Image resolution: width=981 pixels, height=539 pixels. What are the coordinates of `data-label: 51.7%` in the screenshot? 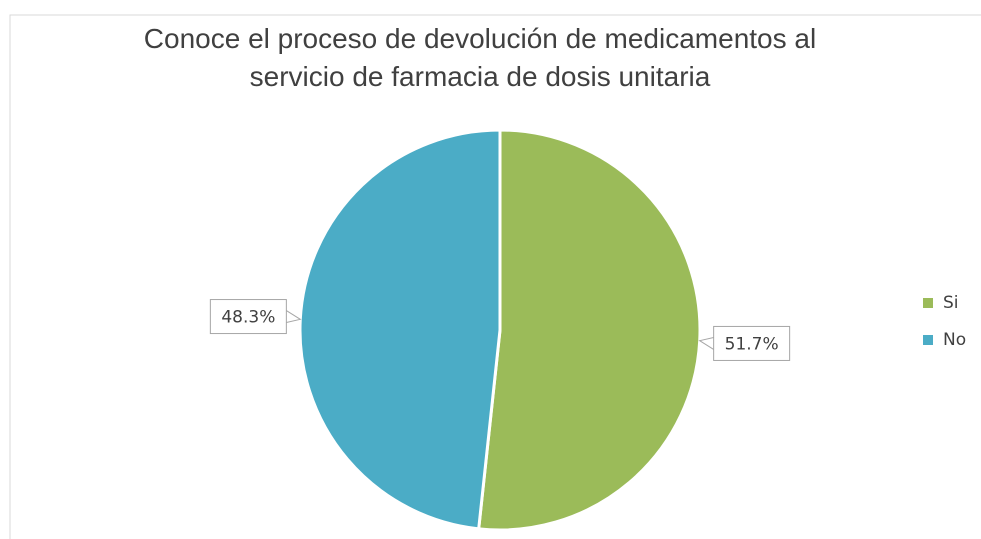 It's located at (752, 344).